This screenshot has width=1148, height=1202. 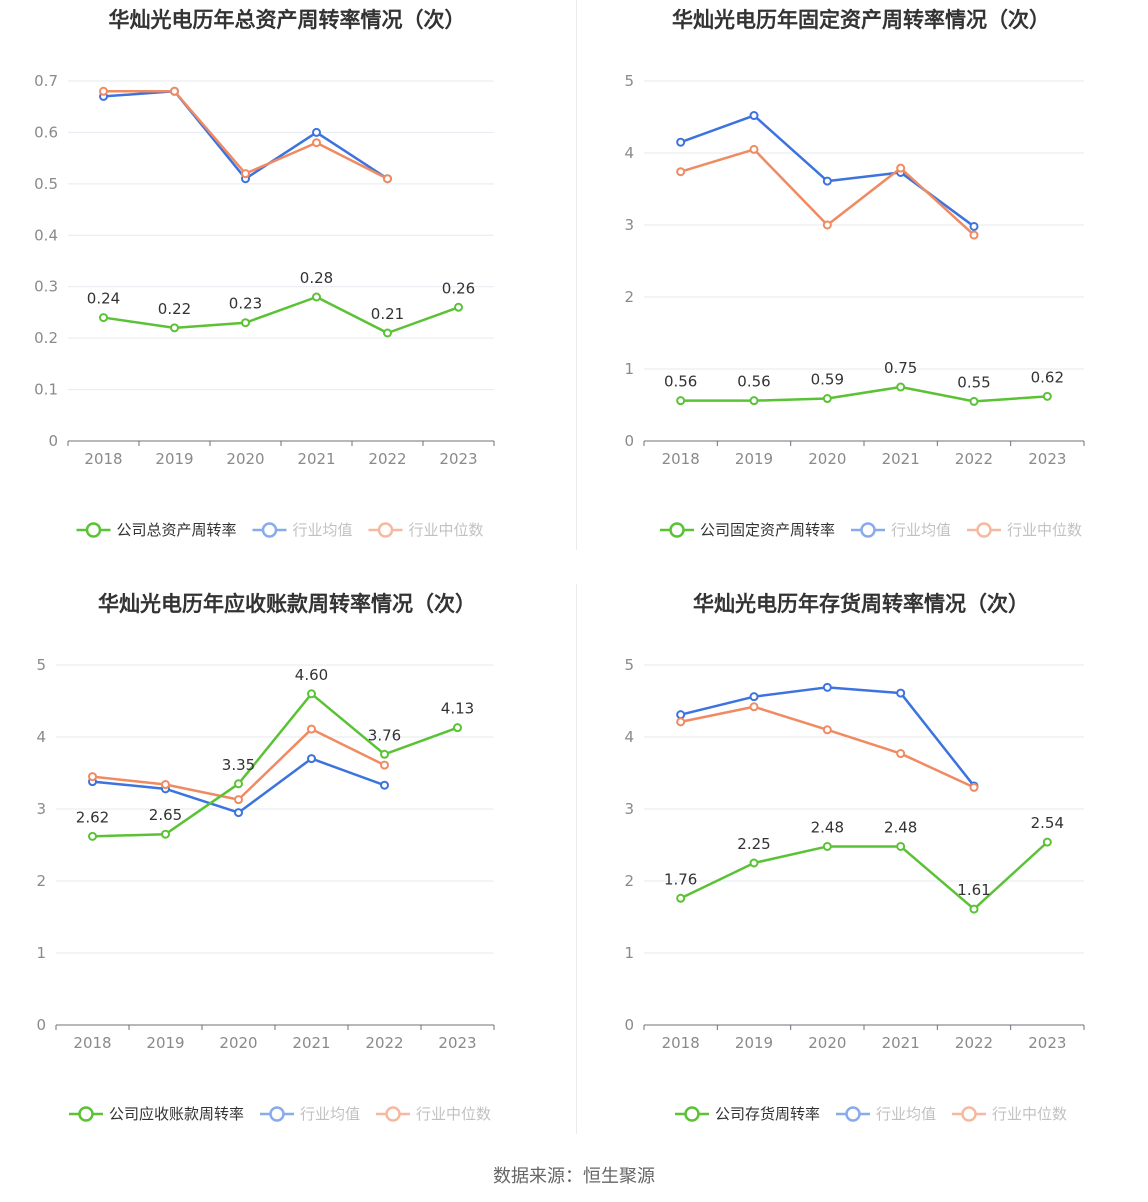 What do you see at coordinates (973, 382) in the screenshot?
I see `data-label: 0.55` at bounding box center [973, 382].